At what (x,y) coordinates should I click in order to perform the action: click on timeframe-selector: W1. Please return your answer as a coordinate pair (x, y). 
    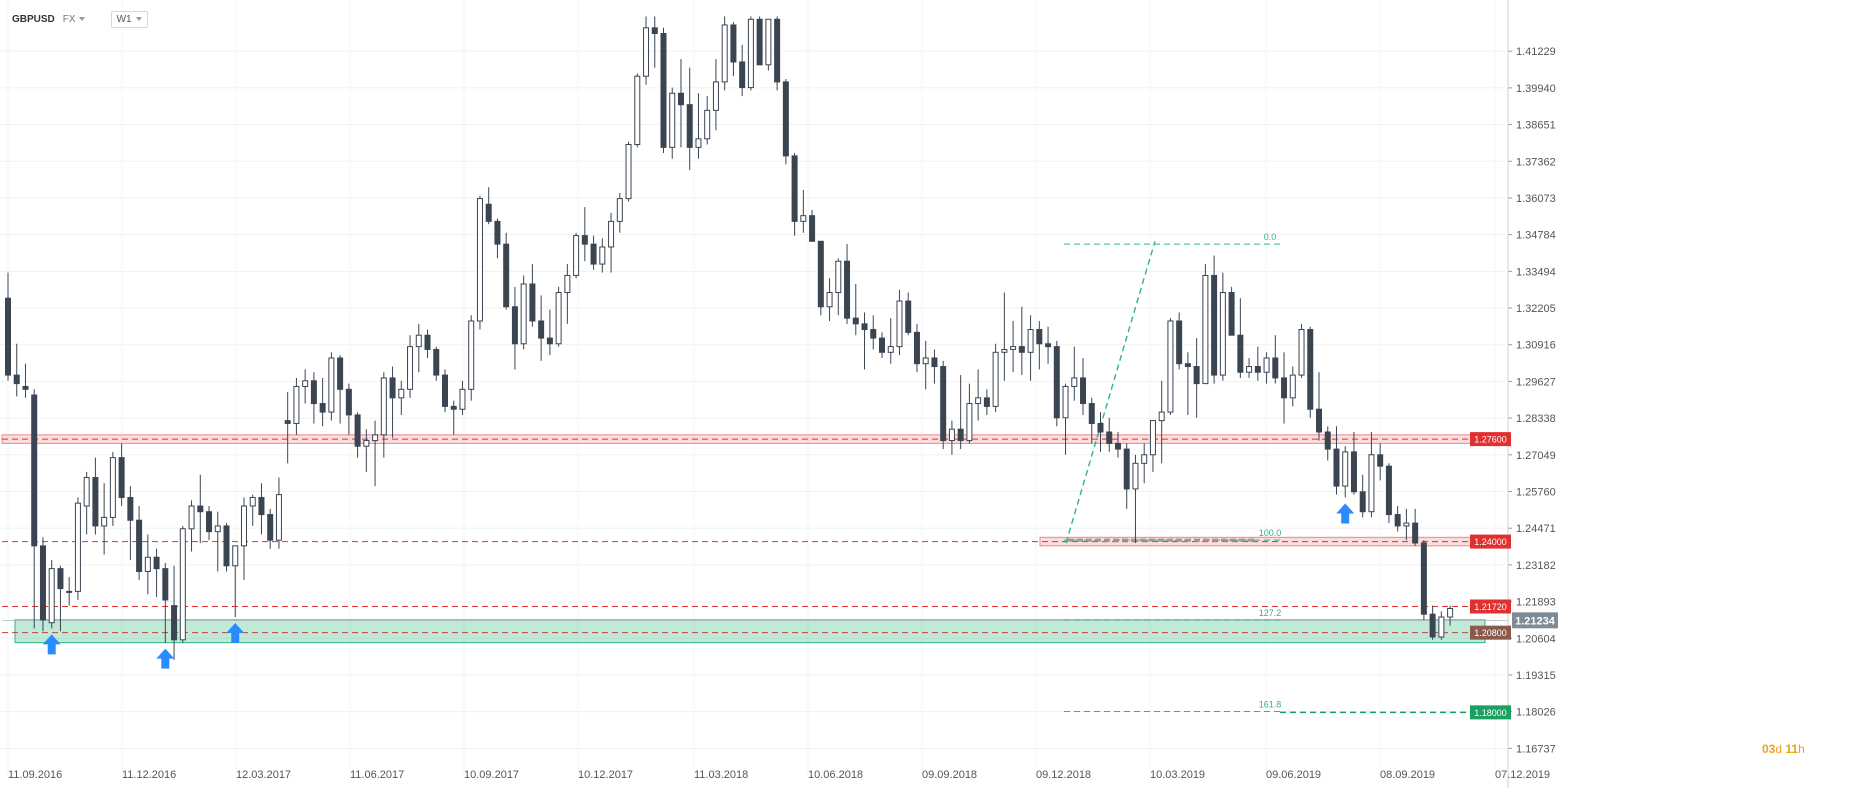
    Looking at the image, I should click on (129, 19).